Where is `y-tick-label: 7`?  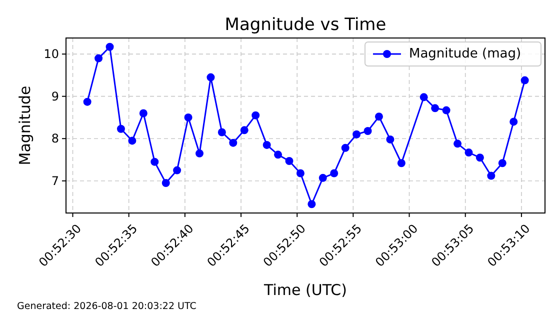 y-tick-label: 7 is located at coordinates (55, 181).